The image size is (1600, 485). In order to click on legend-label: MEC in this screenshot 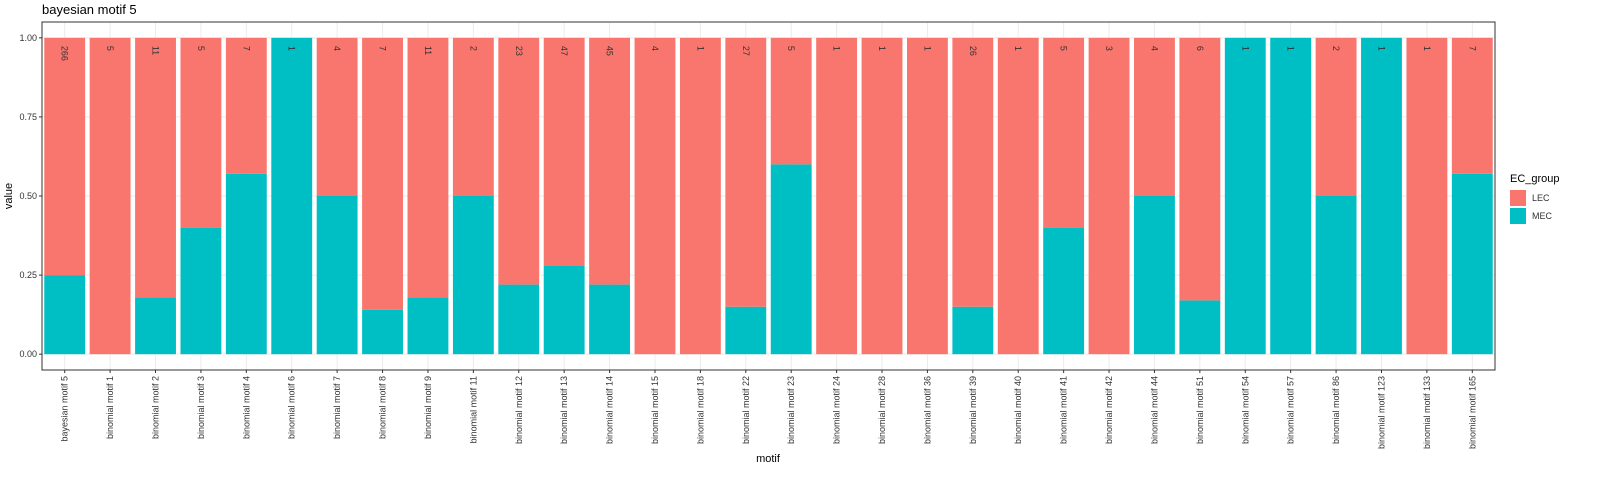, I will do `click(1542, 216)`.